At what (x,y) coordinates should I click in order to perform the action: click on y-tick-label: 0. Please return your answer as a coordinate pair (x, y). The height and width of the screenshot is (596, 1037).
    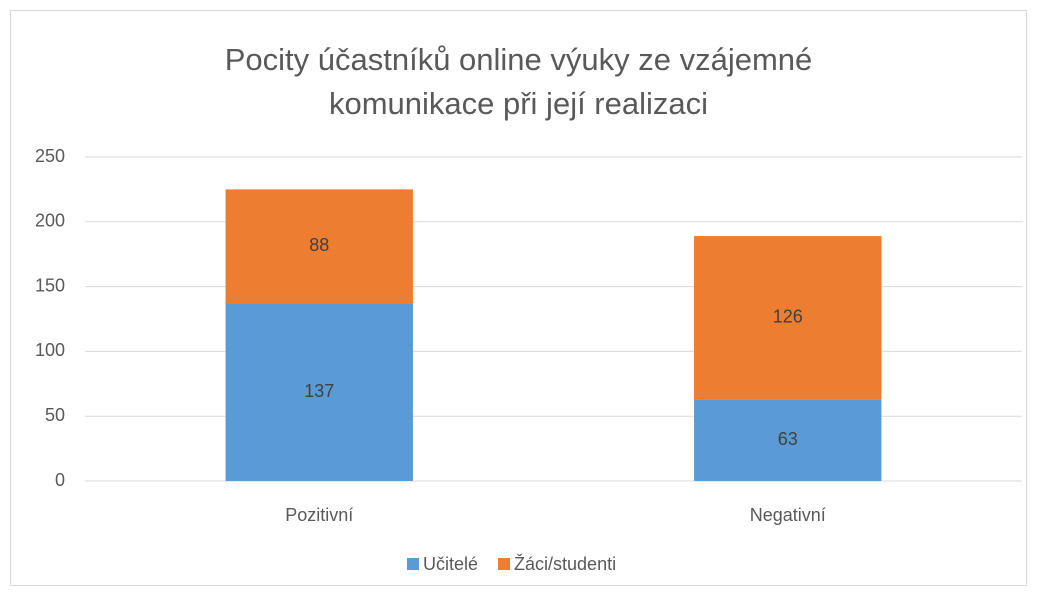
    Looking at the image, I should click on (60, 480).